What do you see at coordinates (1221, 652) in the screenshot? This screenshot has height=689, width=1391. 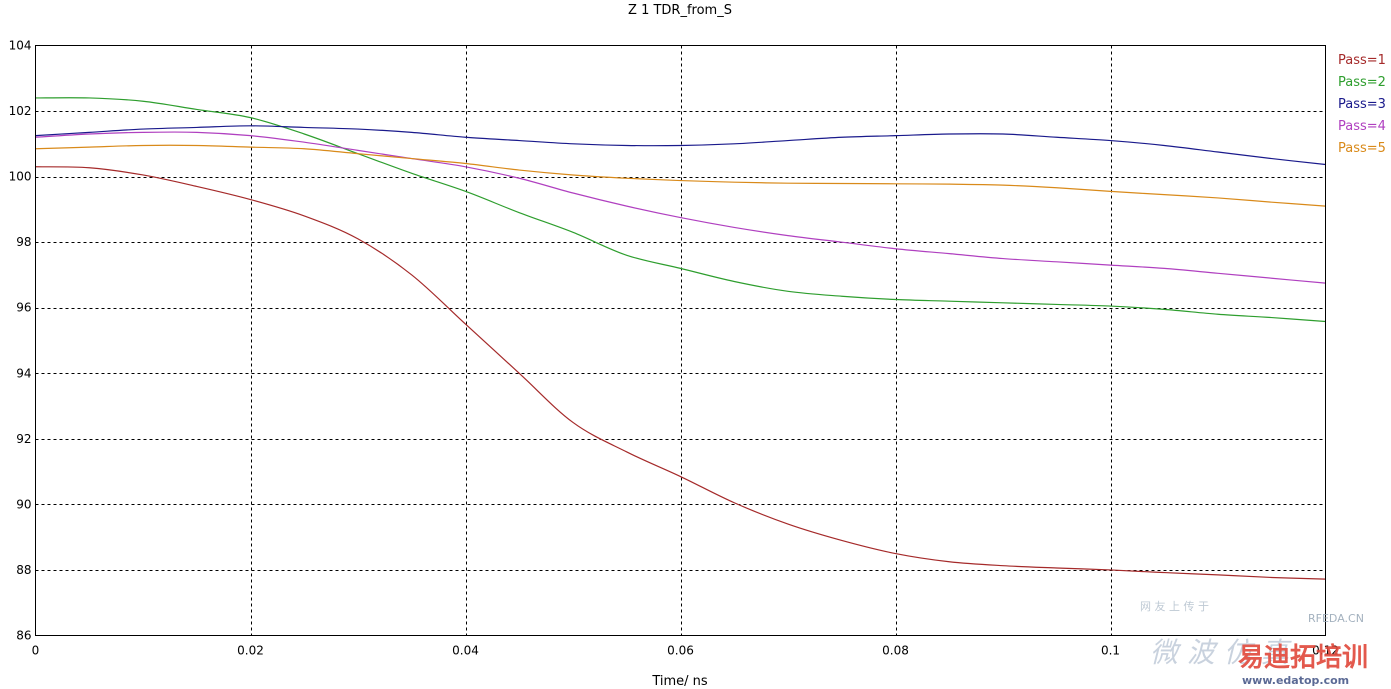 I see `watermark-cjk-text: 微 波 仿 真` at bounding box center [1221, 652].